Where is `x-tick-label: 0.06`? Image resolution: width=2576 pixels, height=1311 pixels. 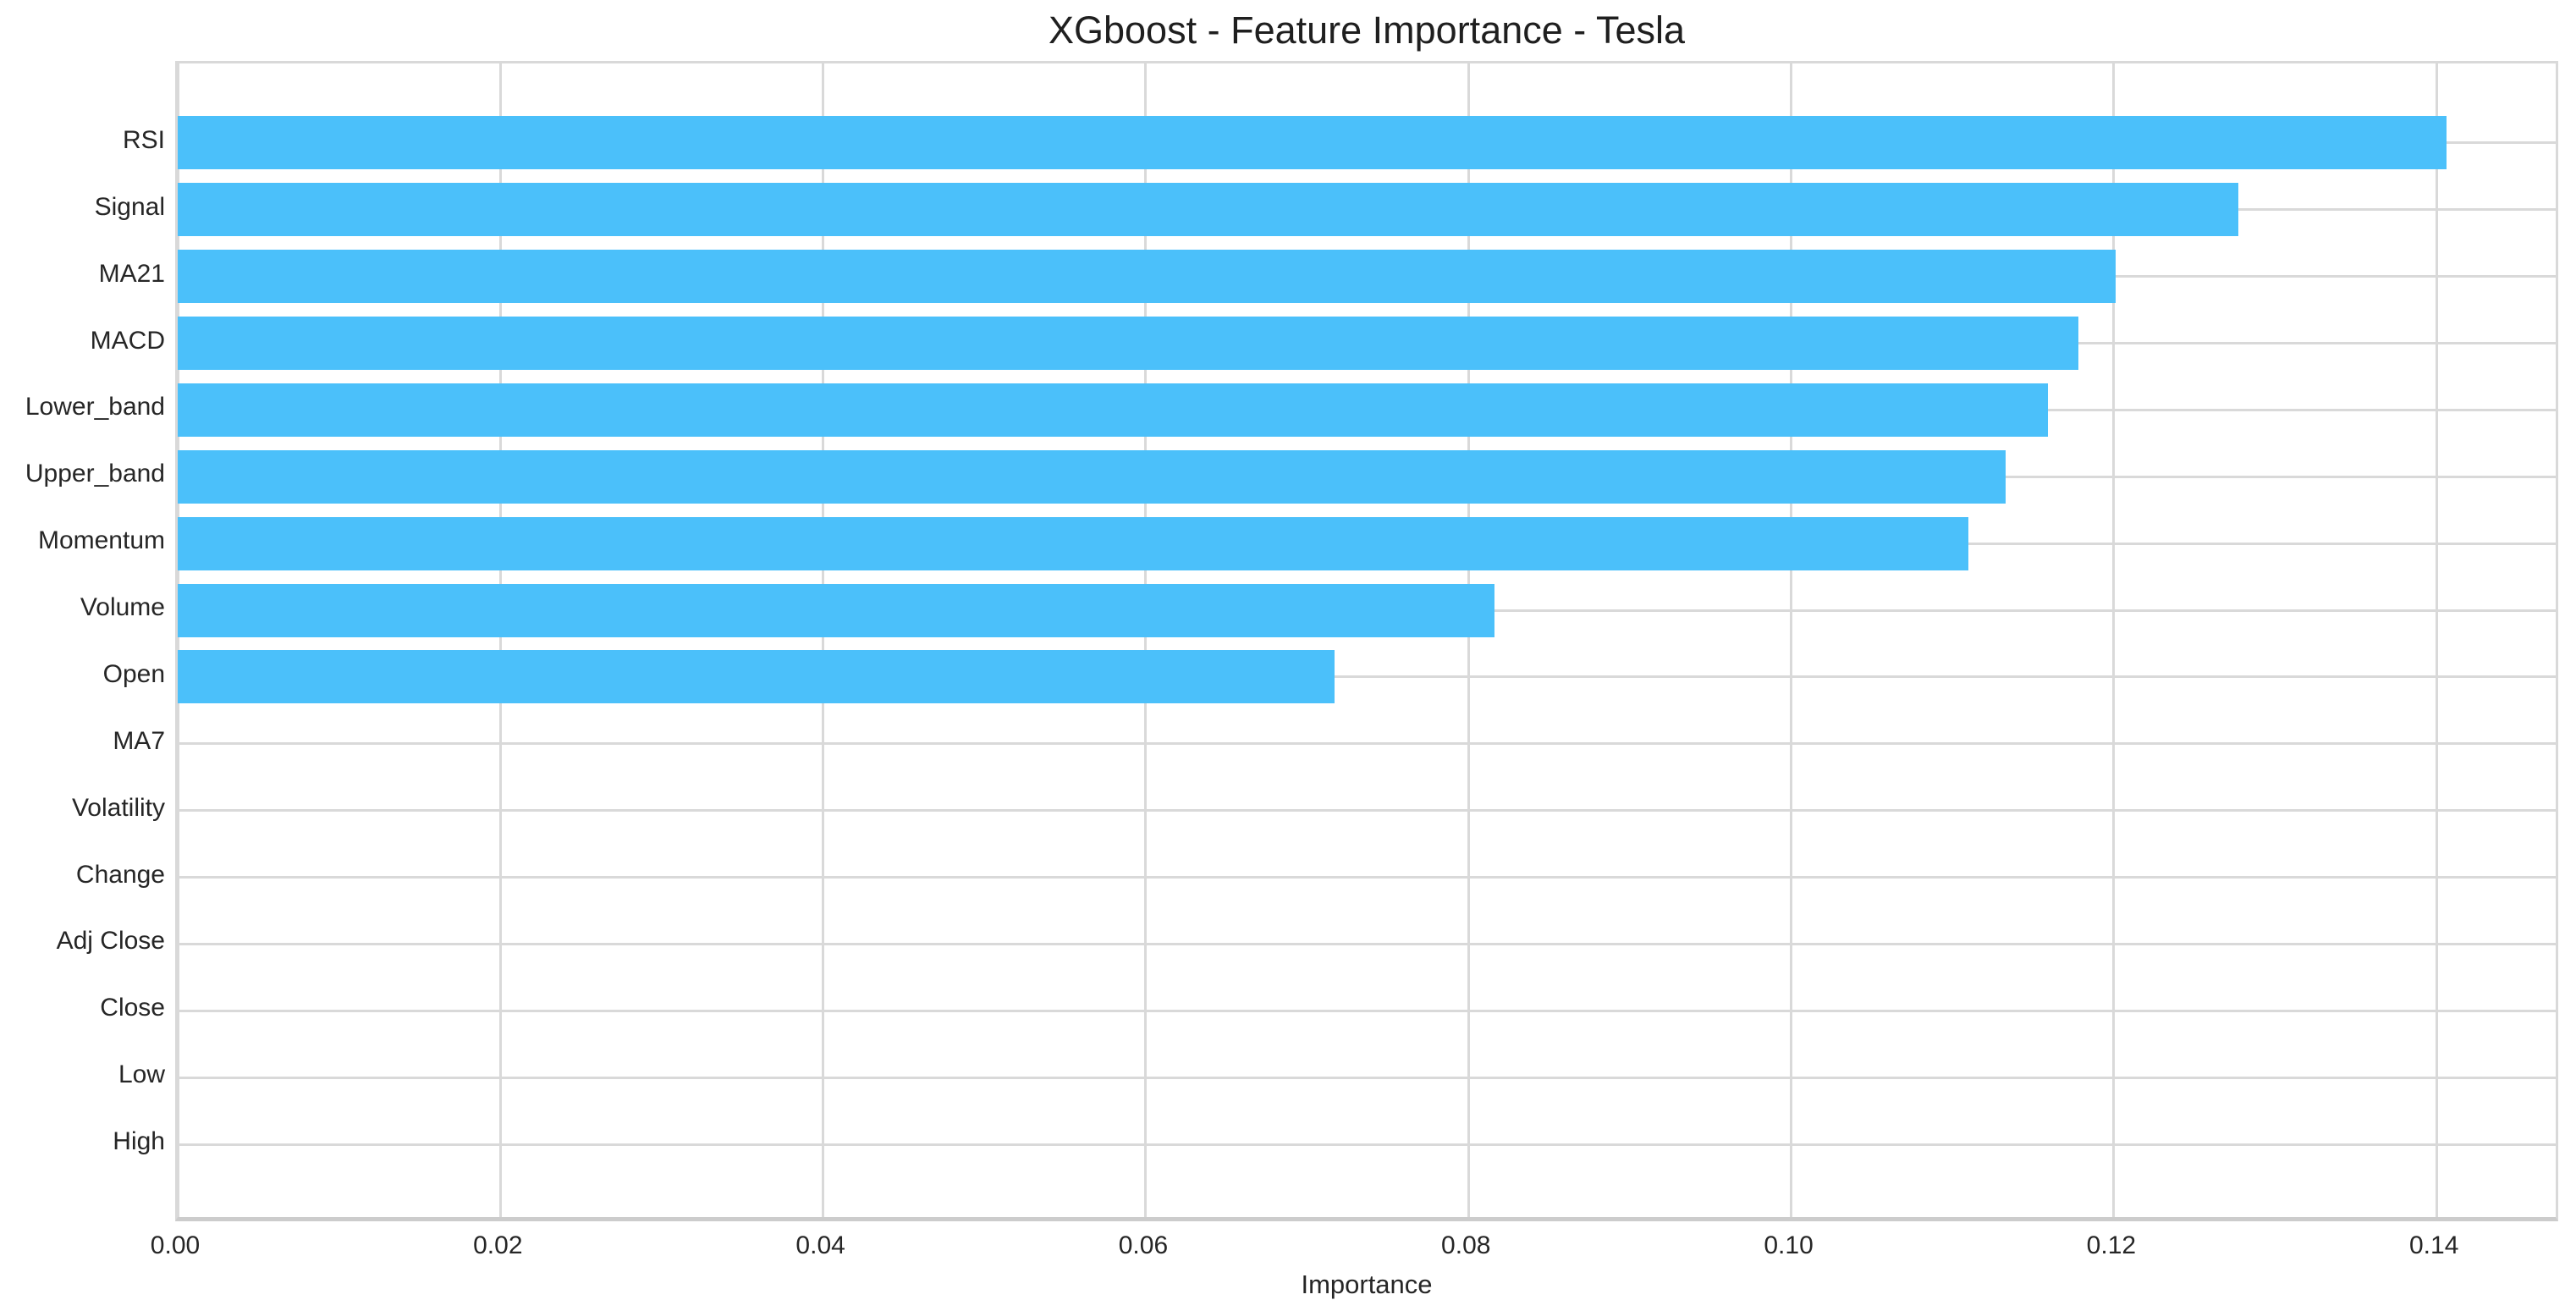
x-tick-label: 0.06 is located at coordinates (1143, 1245).